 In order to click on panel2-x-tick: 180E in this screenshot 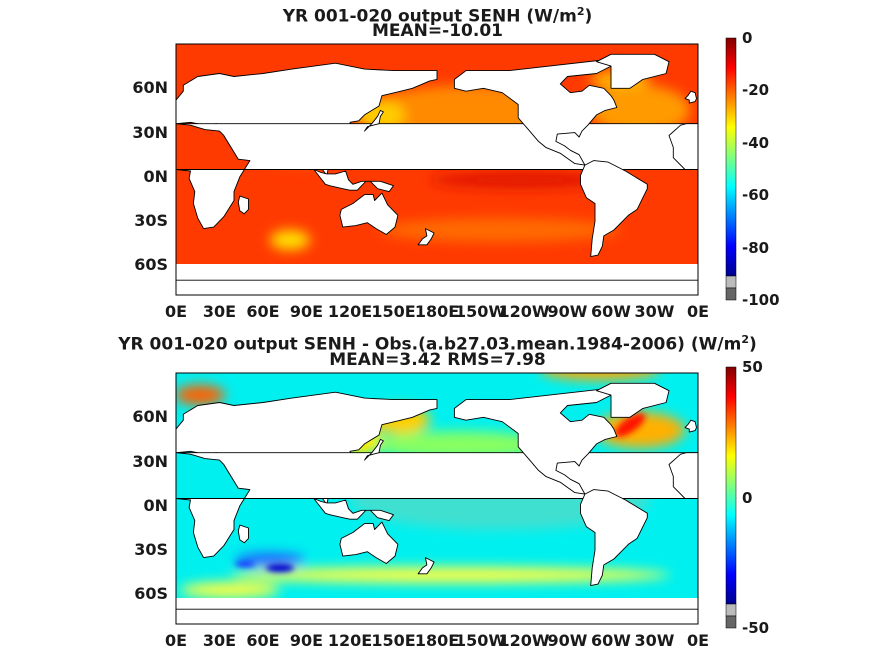, I will do `click(437, 640)`.